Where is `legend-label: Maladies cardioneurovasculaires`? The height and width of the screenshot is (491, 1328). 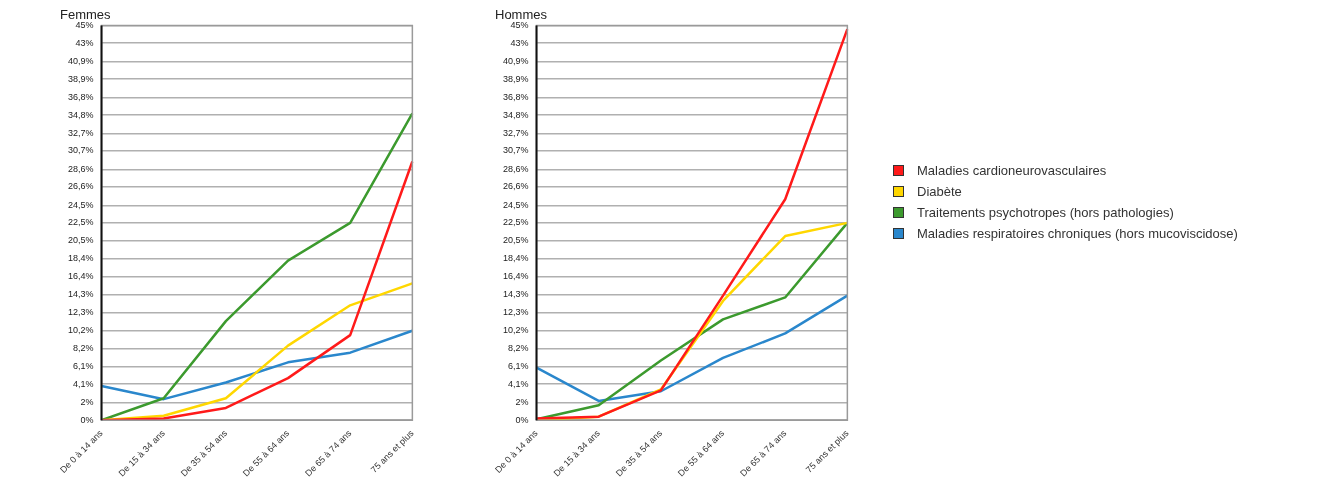
legend-label: Maladies cardioneurovasculaires is located at coordinates (1012, 170).